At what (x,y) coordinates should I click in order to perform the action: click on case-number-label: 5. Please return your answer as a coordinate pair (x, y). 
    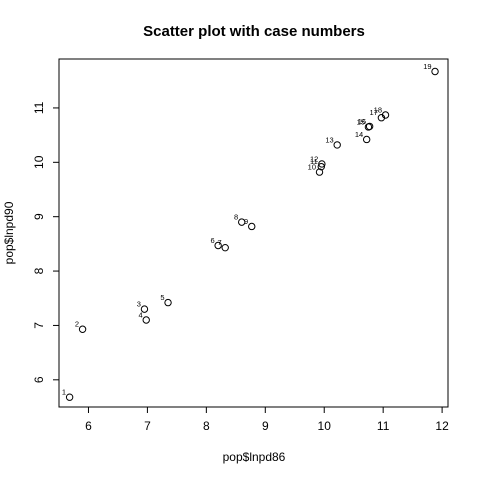
    Looking at the image, I should click on (162, 297).